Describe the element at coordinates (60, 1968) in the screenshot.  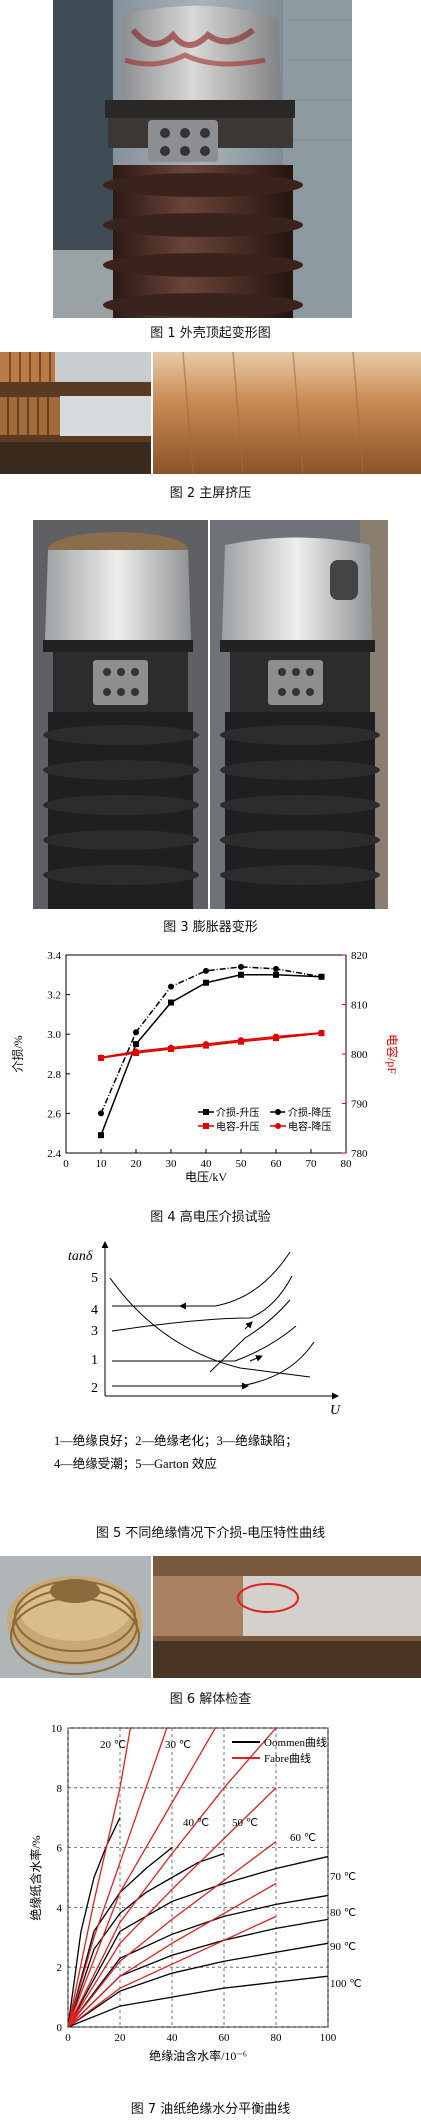
I see `fig7-ytick-label: 2` at that location.